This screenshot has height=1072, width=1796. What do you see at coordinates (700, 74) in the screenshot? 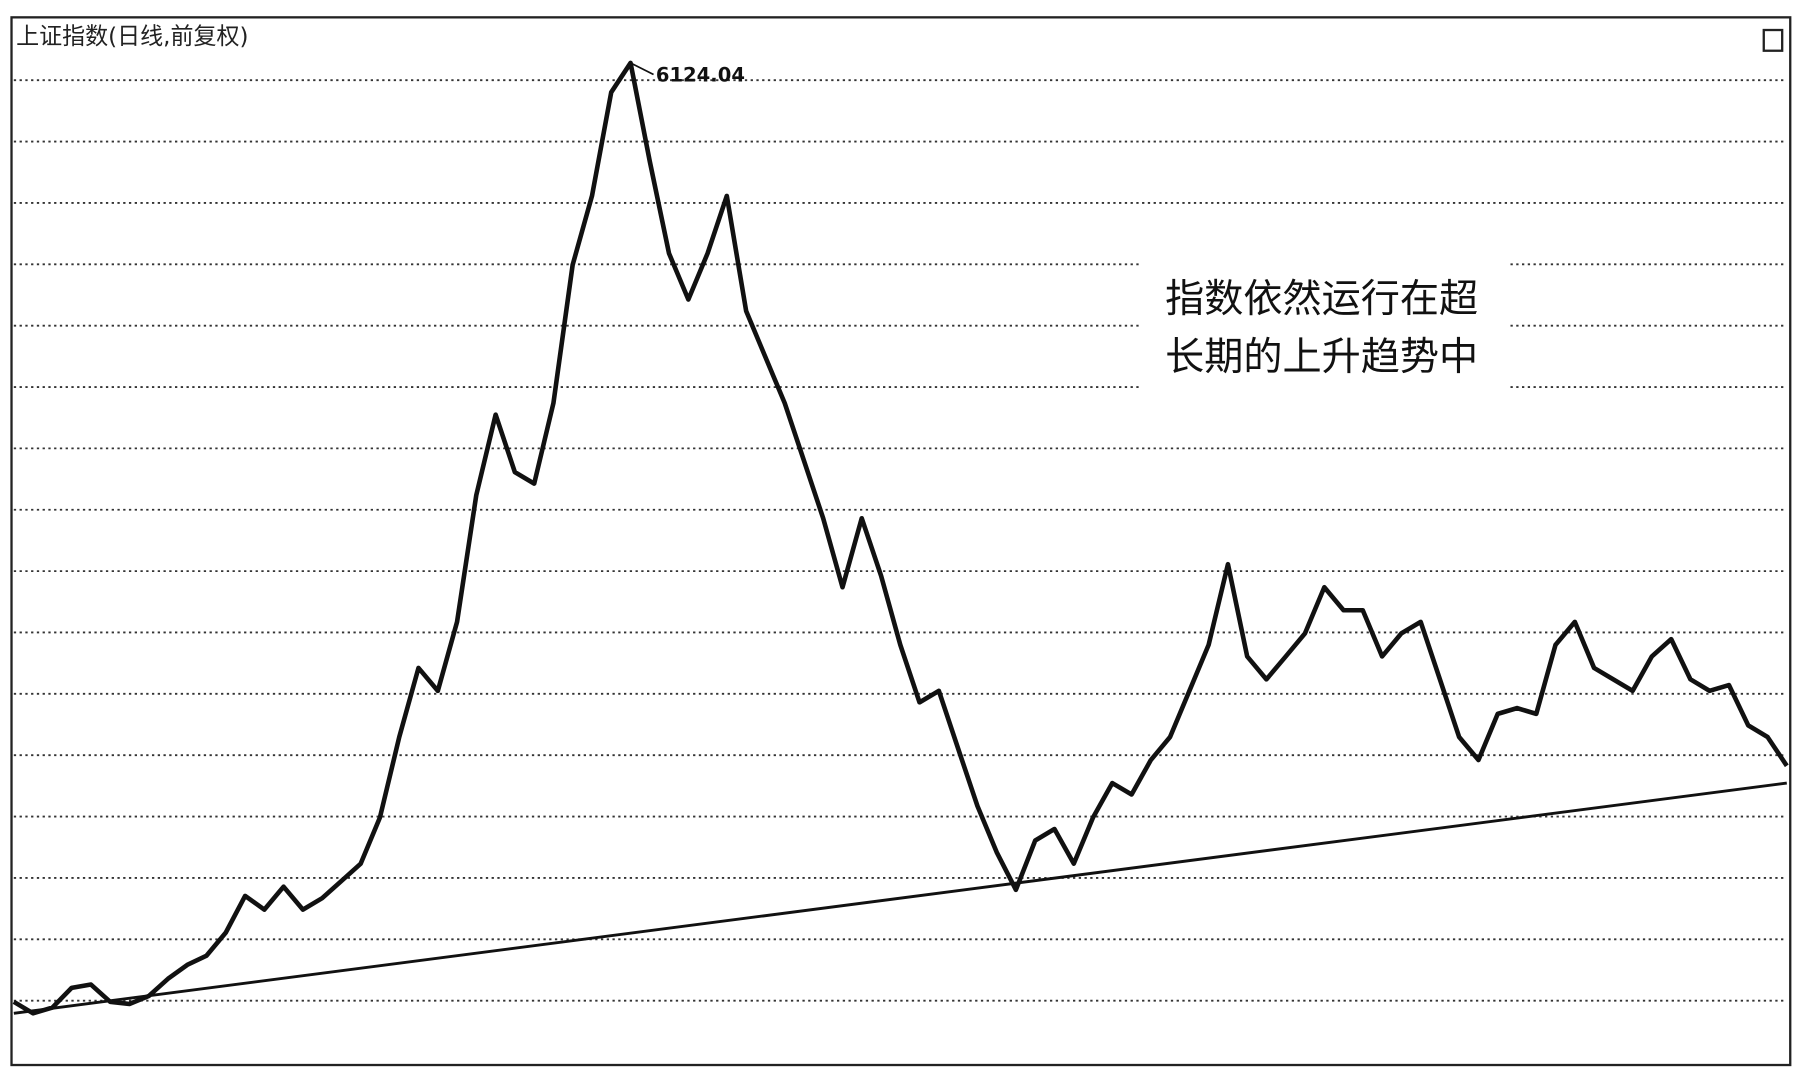
I see `peak-label: 6124.04` at bounding box center [700, 74].